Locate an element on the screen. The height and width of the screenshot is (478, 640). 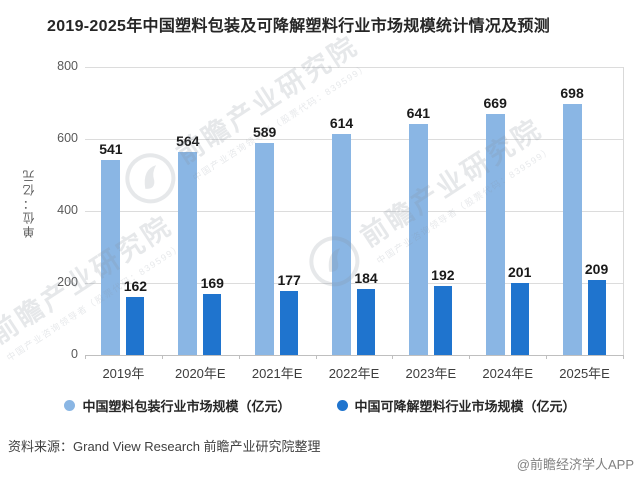
x-axis-label: 2020年E is located at coordinates (200, 373).